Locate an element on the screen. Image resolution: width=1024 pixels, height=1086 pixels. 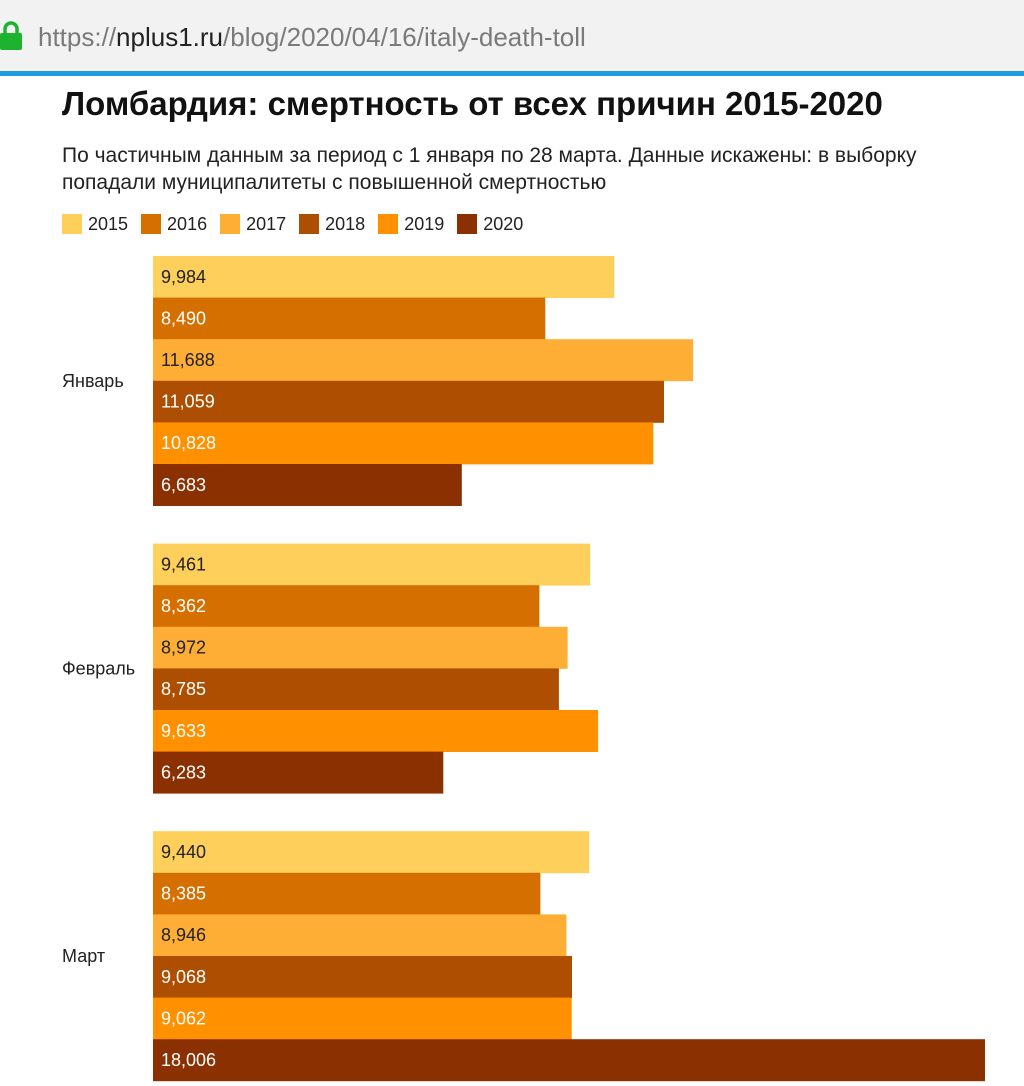
progress-bar is located at coordinates (512, 73).